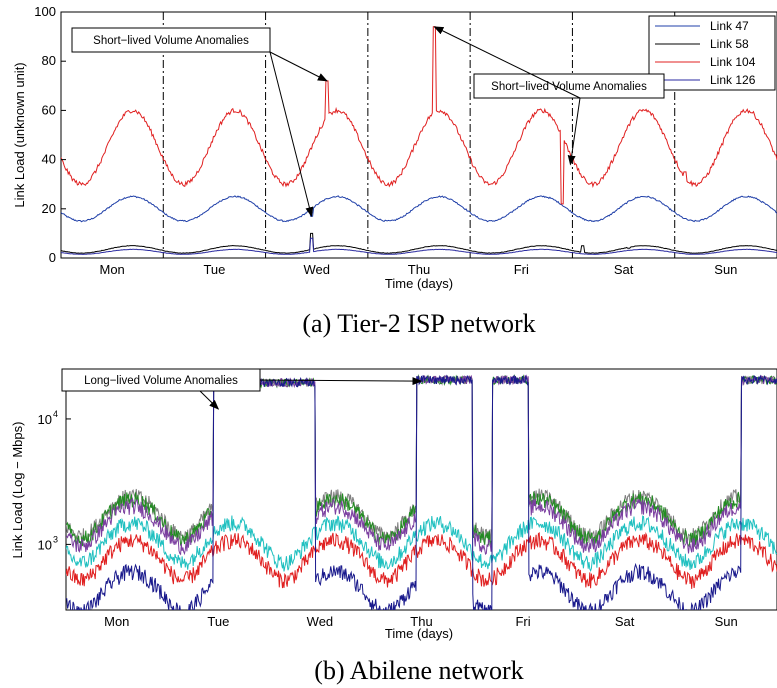 The width and height of the screenshot is (777, 688). Describe the element at coordinates (418, 323) in the screenshot. I see `caption-a: (a) Tier-2 ISP network` at that location.